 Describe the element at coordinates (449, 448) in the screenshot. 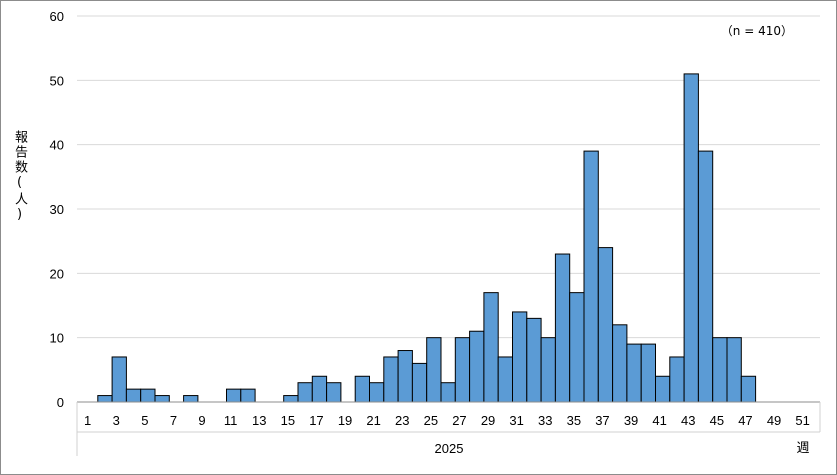

I see `year-label: 2025` at that location.